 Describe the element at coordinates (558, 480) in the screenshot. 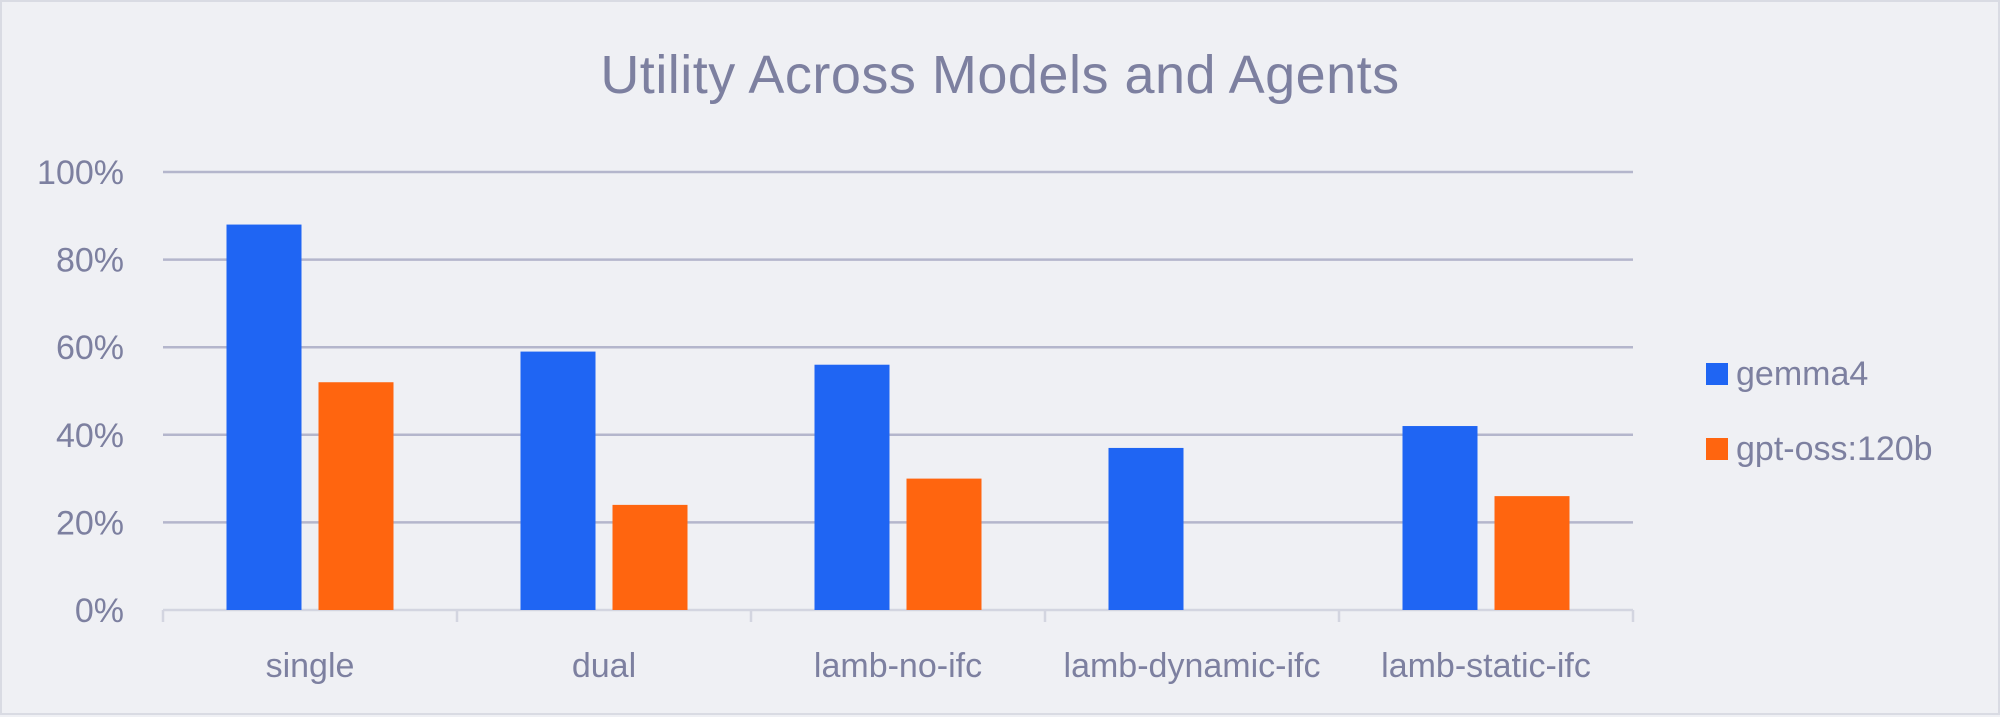

I see `bar-gemma4-dual` at that location.